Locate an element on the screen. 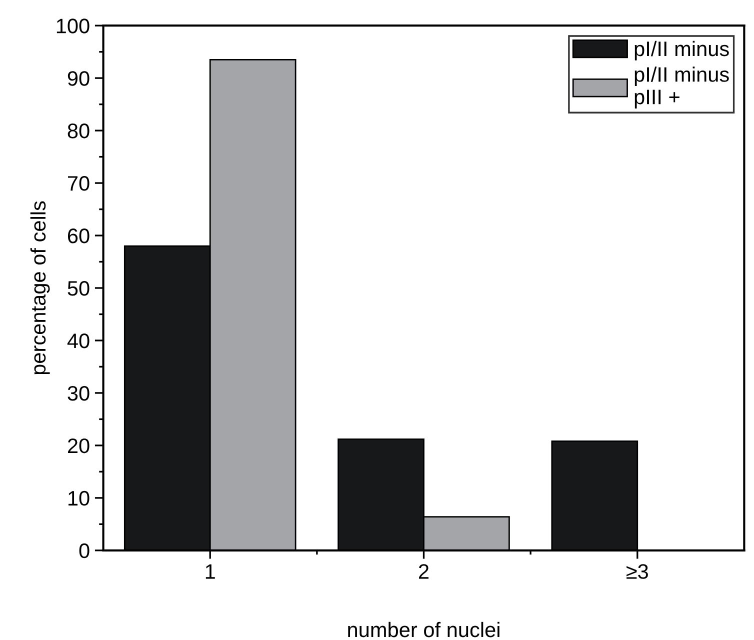 The width and height of the screenshot is (754, 640). y-tick-label: 70 is located at coordinates (79, 183).